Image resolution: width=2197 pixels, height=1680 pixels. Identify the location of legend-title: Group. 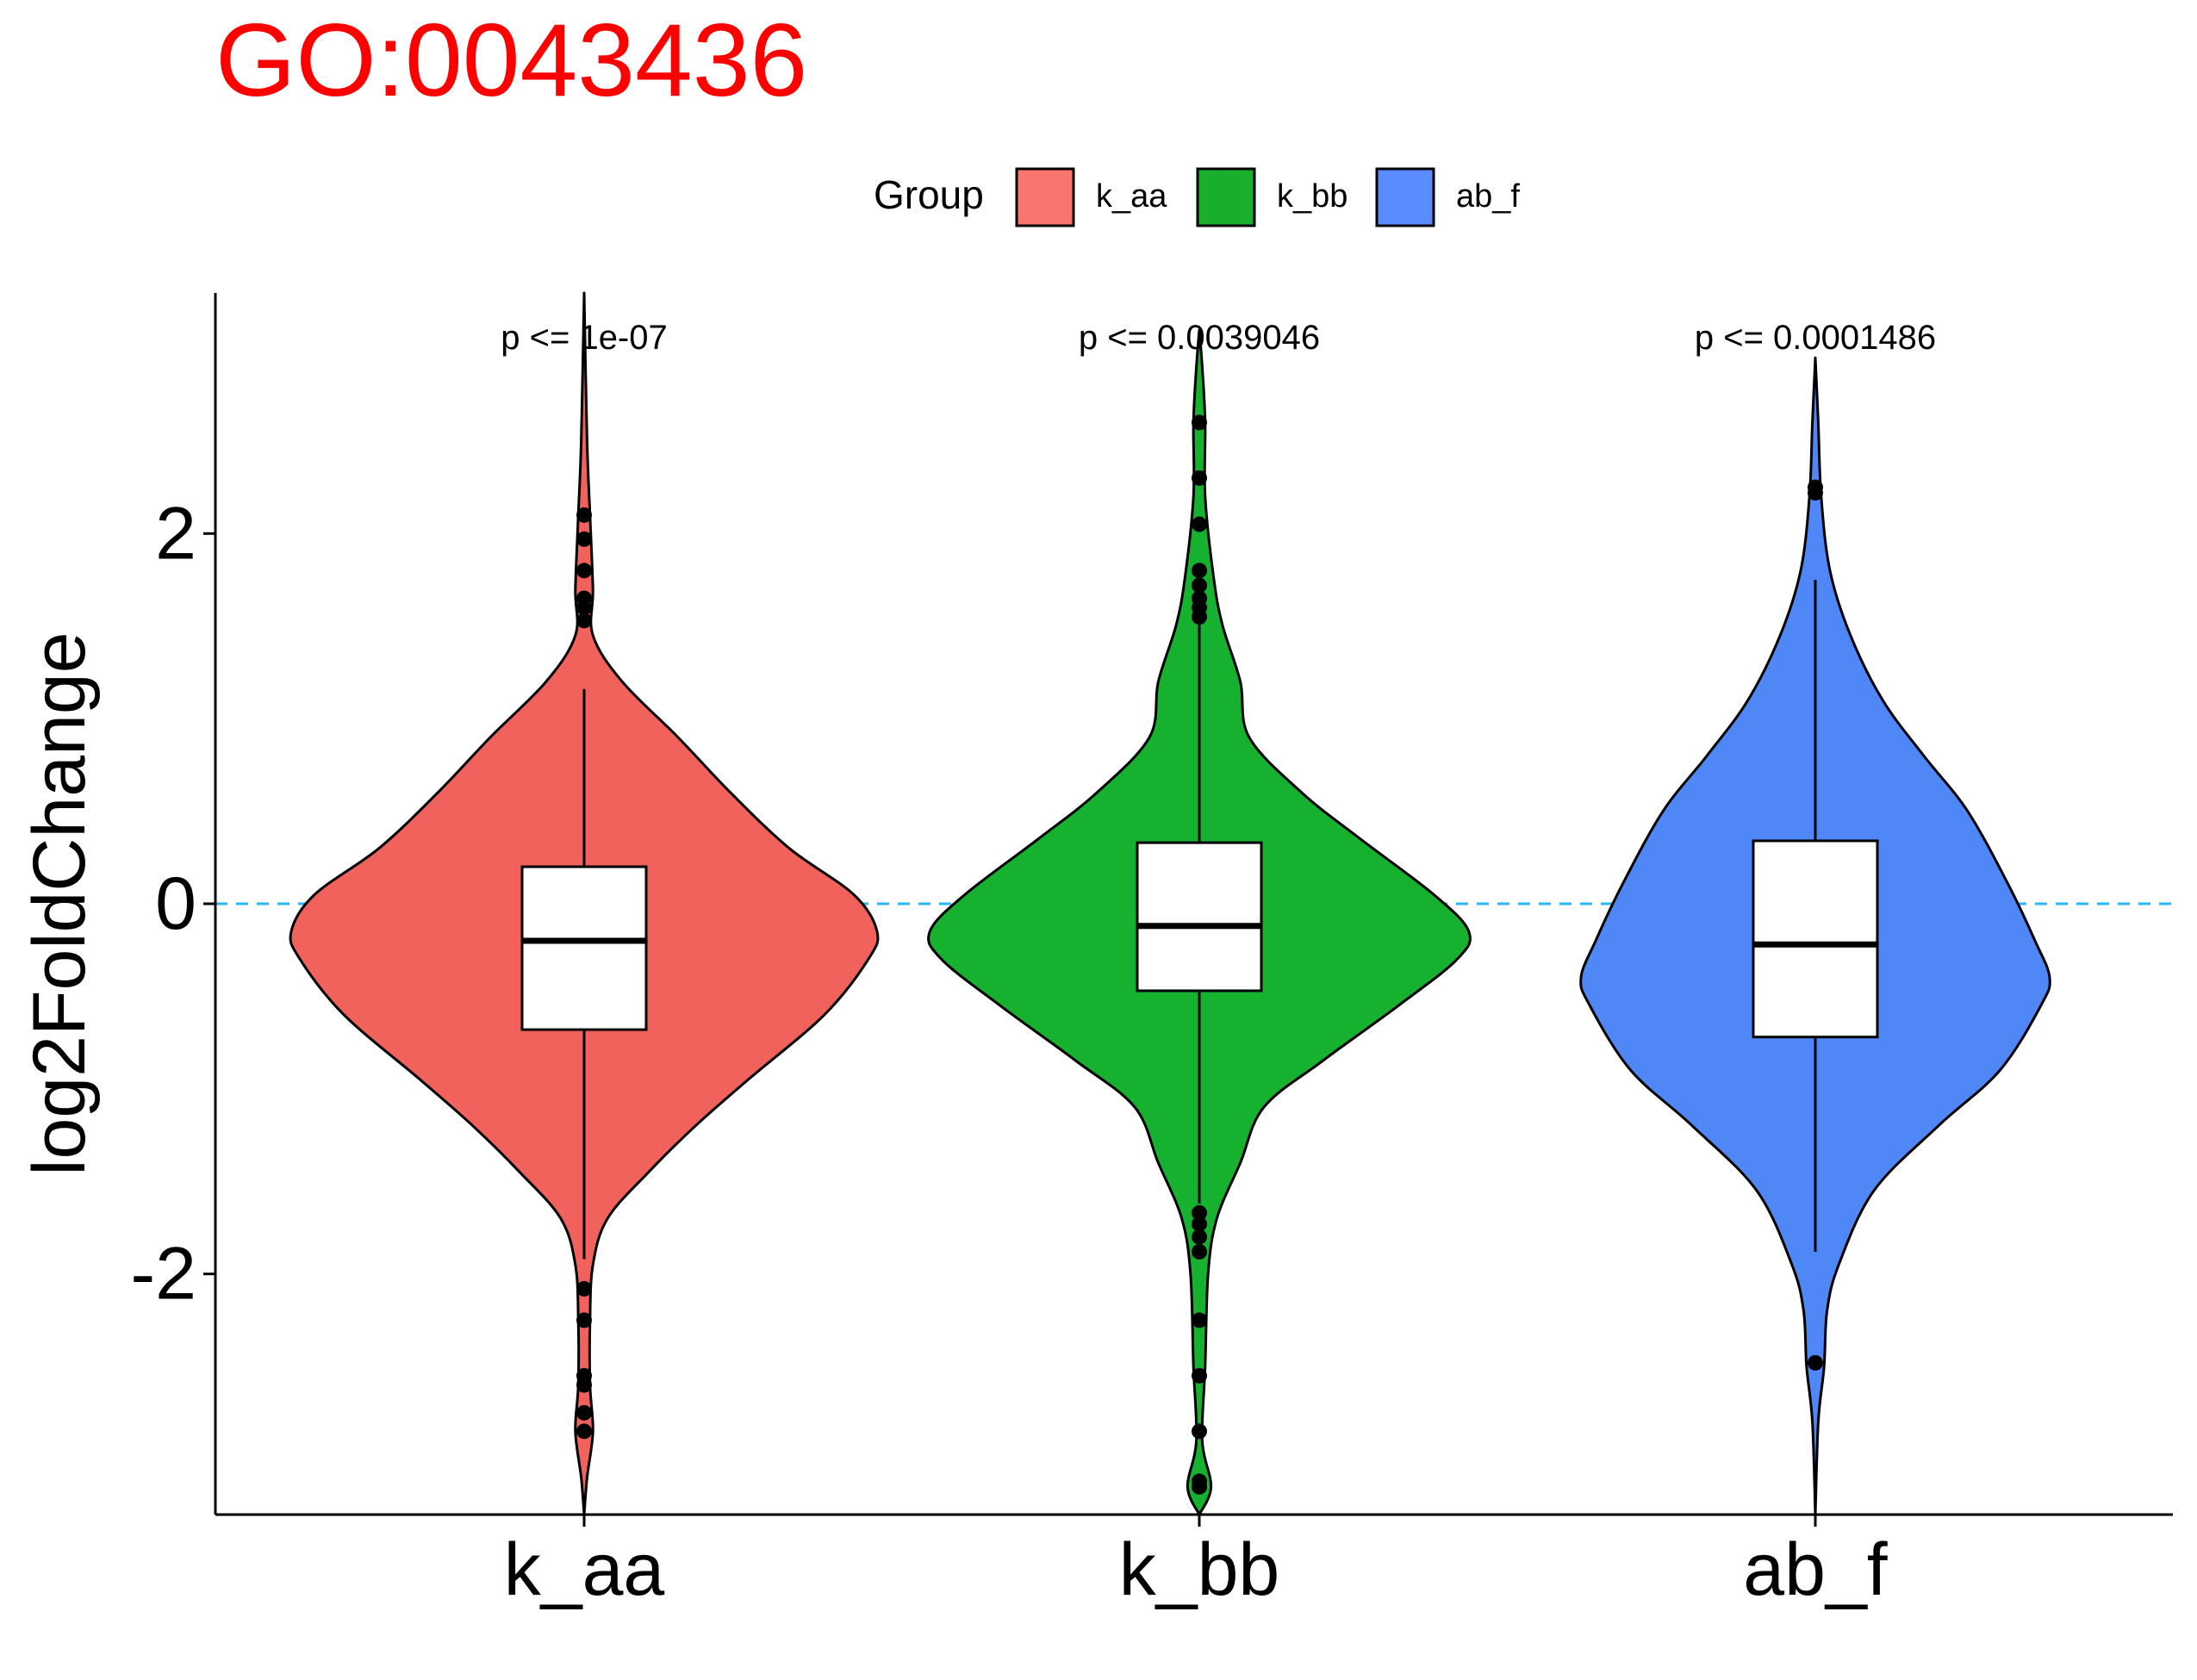
(929, 195).